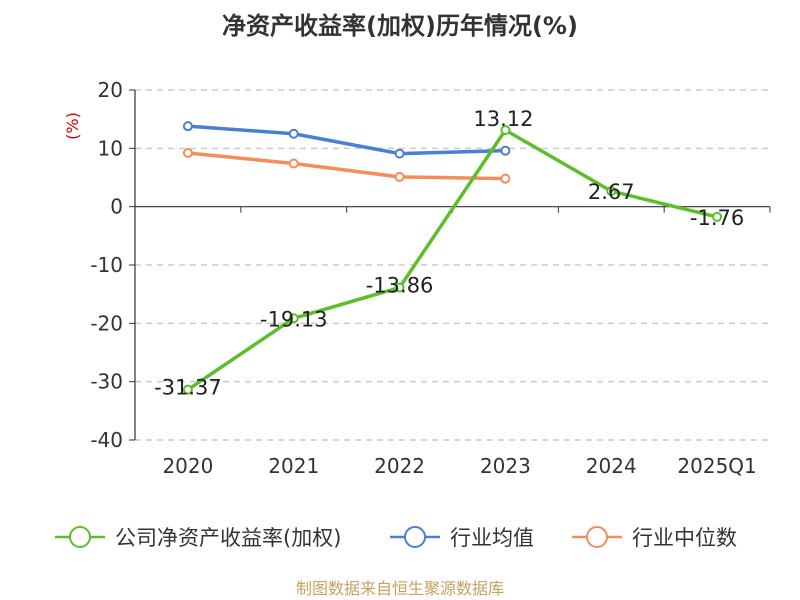 This screenshot has width=800, height=600. What do you see at coordinates (116, 207) in the screenshot?
I see `y-tick-label: 0` at bounding box center [116, 207].